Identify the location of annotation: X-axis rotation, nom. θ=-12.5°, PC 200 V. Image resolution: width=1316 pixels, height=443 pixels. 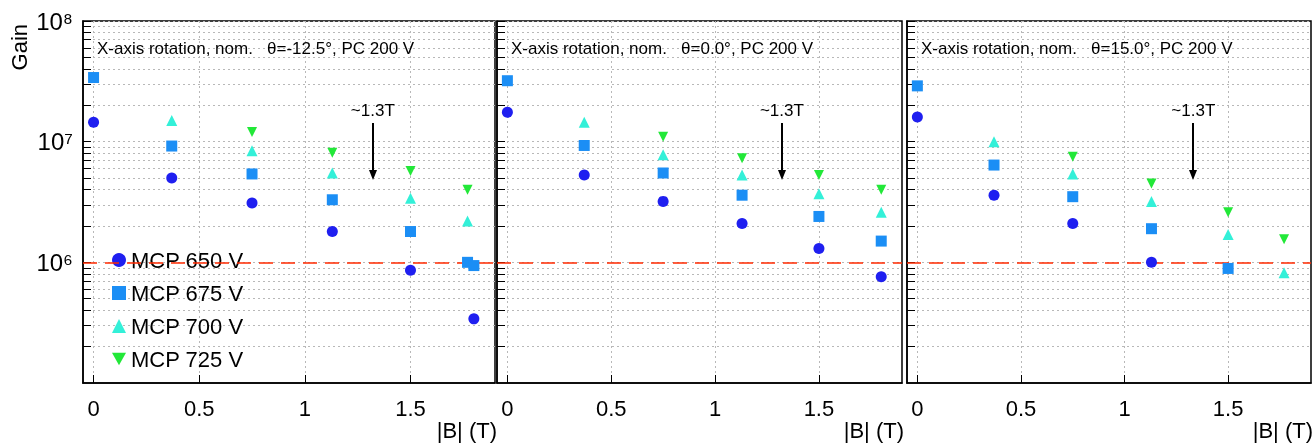
(256, 48).